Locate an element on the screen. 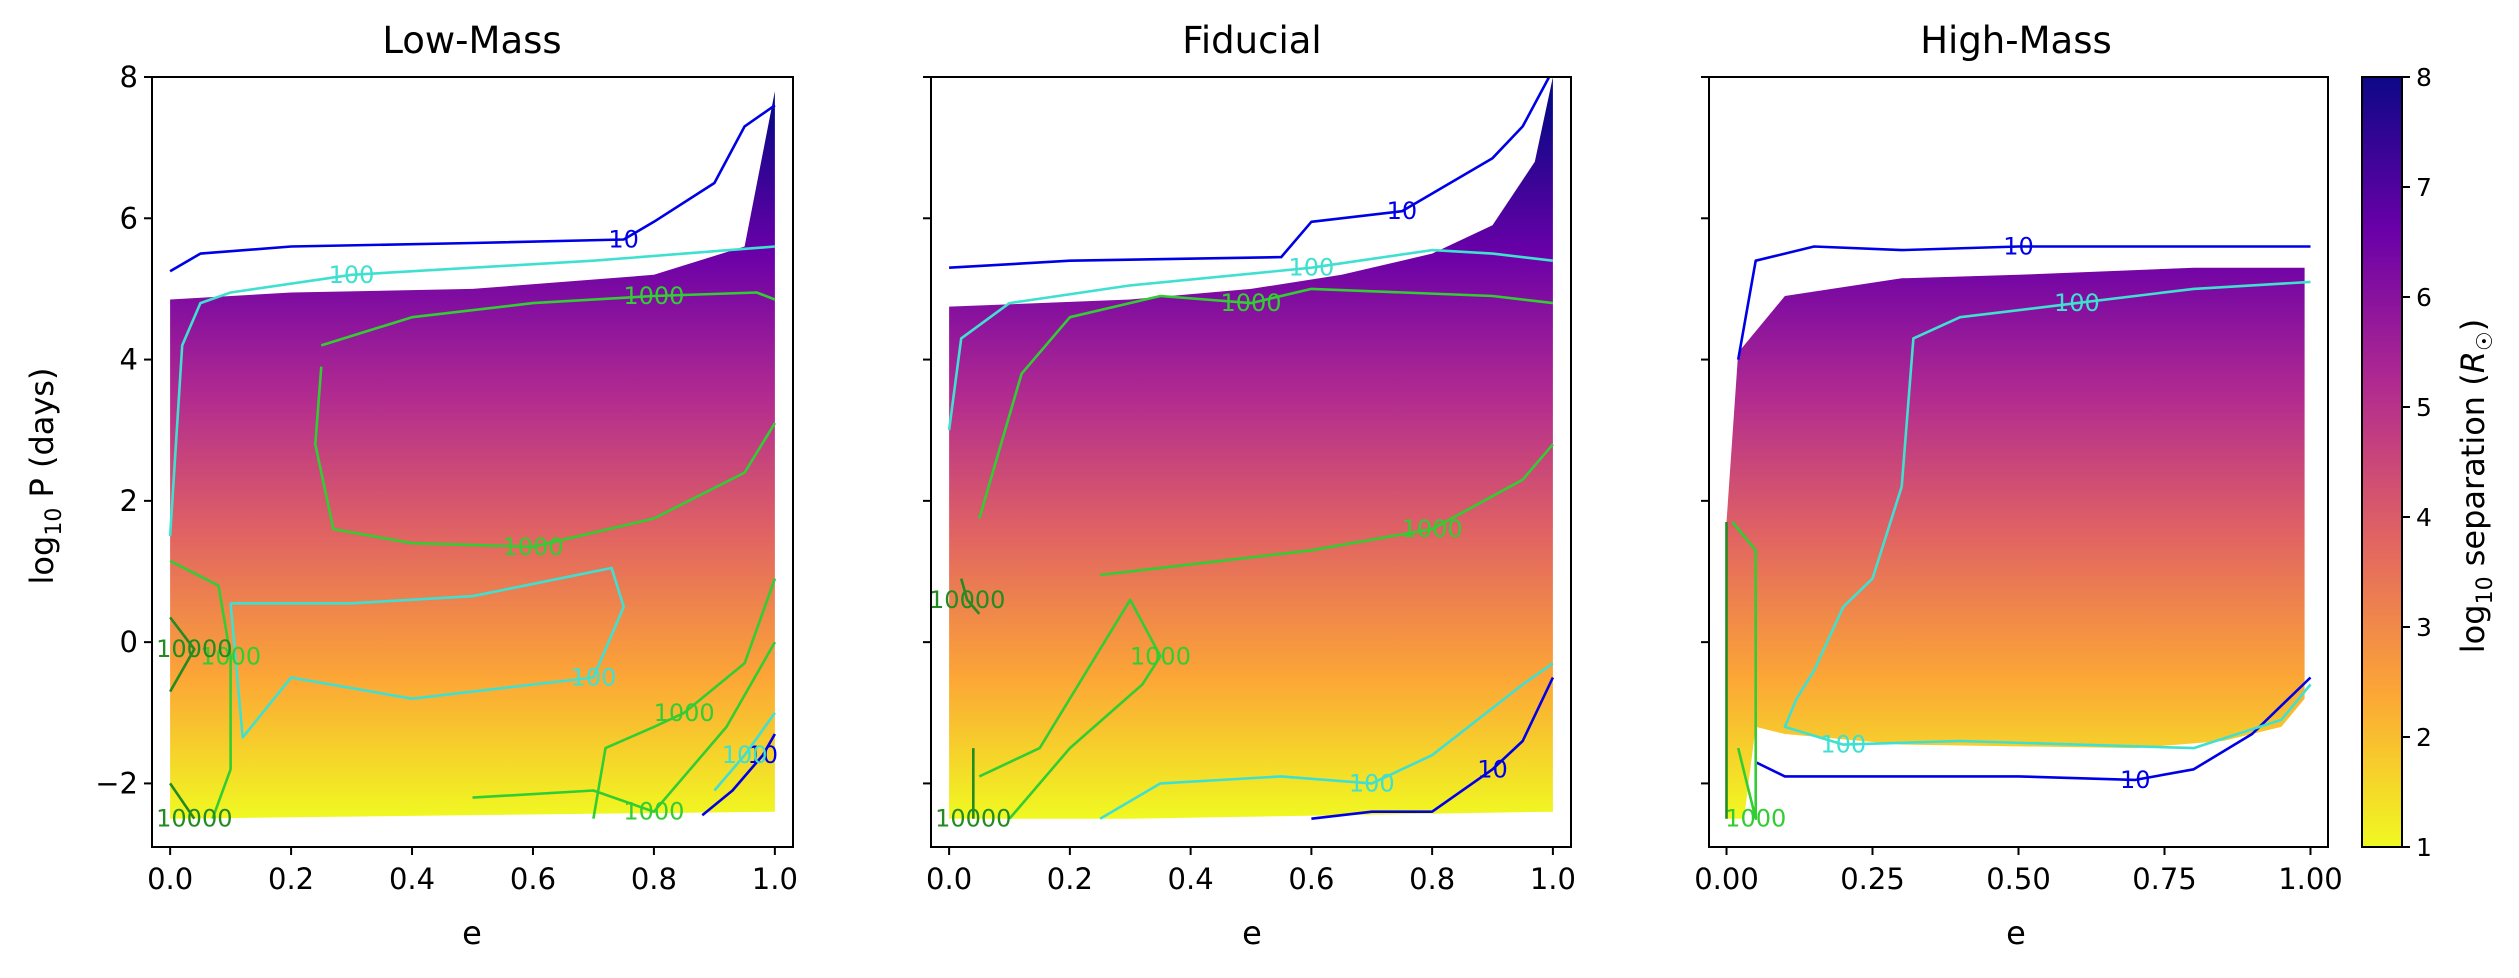 The width and height of the screenshot is (2519, 978). colorbar-label: log10 separation (R☉) is located at coordinates (2476, 486).